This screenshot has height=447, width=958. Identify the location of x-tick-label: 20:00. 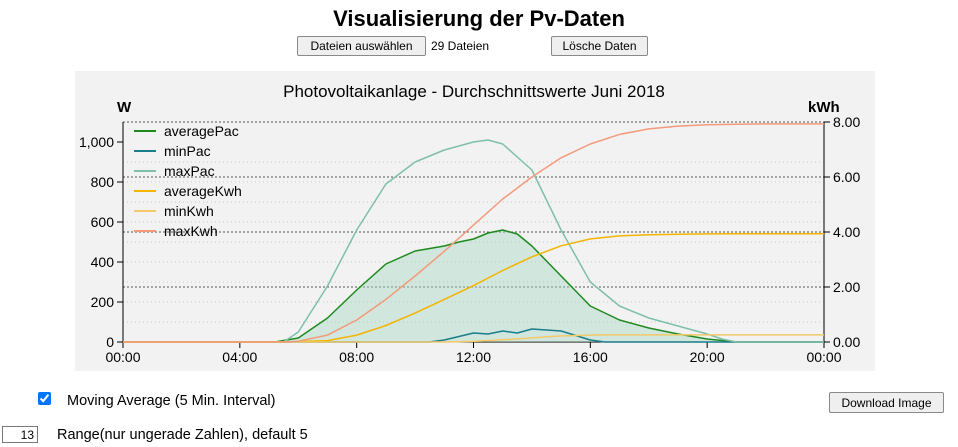
(707, 357).